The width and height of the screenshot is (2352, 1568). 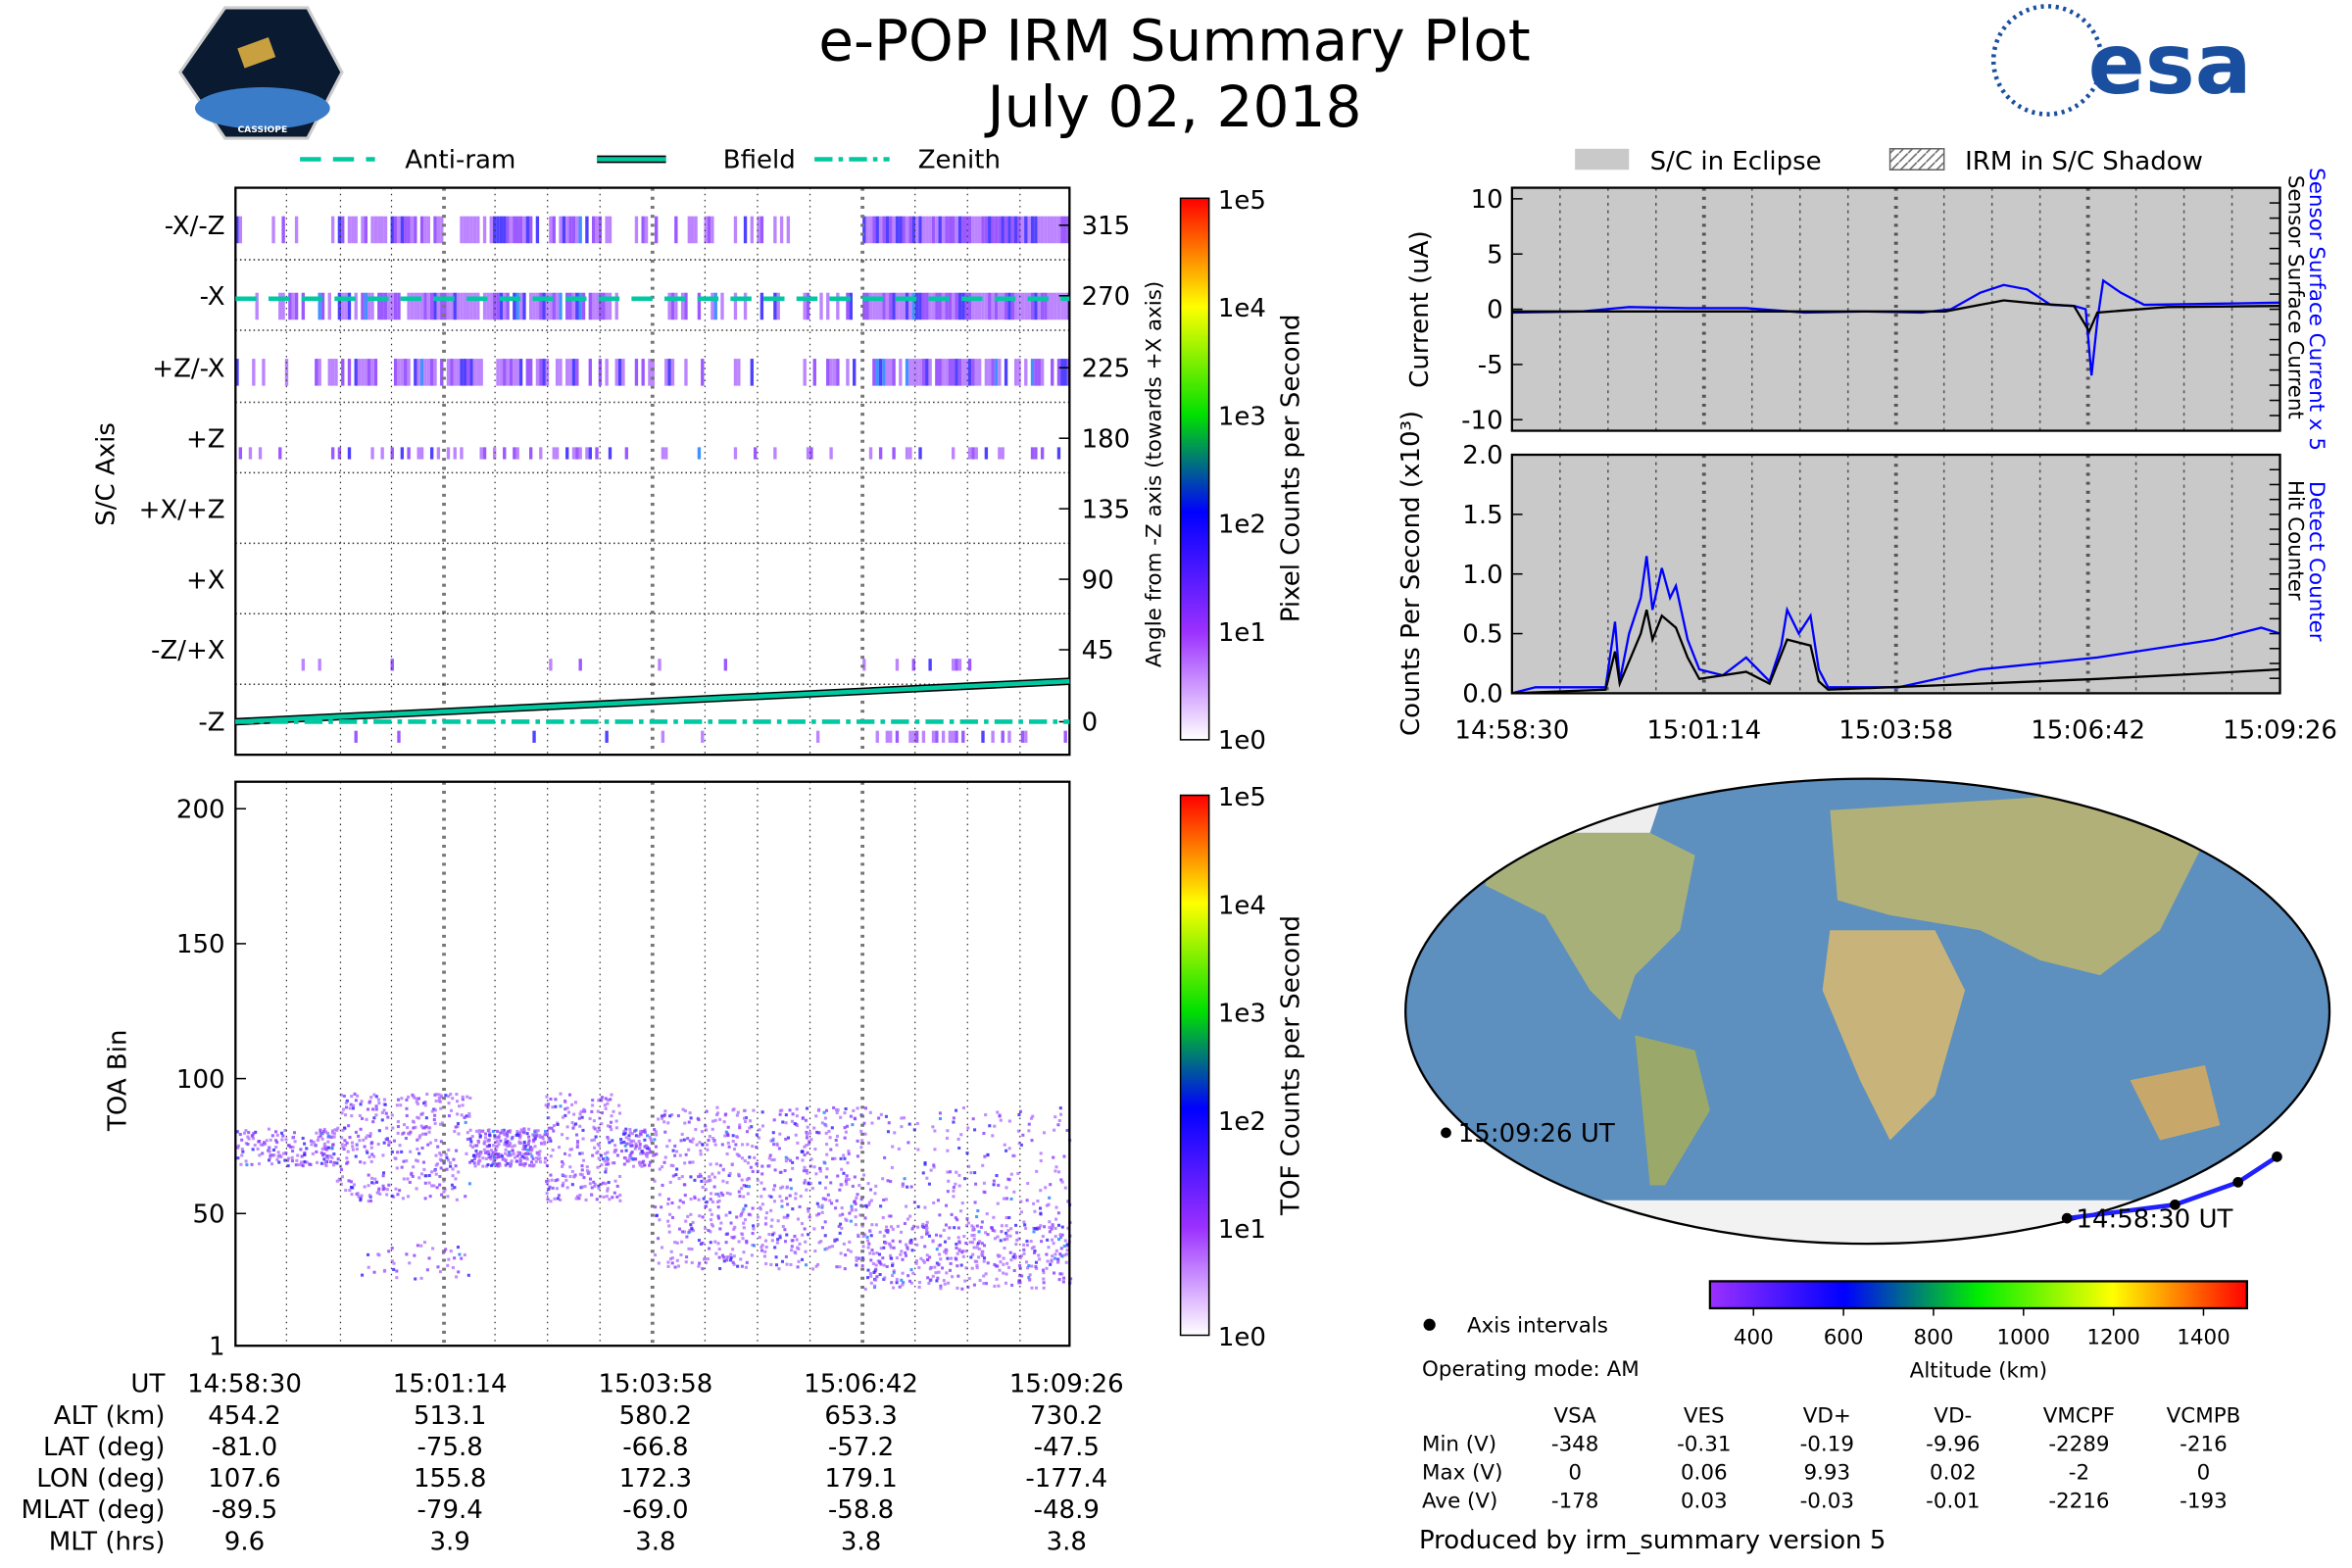 What do you see at coordinates (244, 1384) in the screenshot?
I see `ephemeris-value: 14:58:30` at bounding box center [244, 1384].